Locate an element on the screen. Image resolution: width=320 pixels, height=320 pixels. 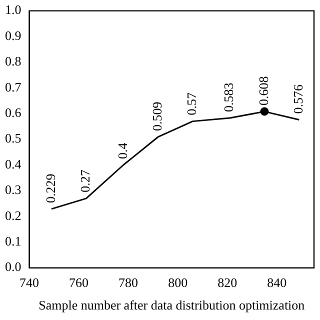
data-label: 0.4 is located at coordinates (122, 150).